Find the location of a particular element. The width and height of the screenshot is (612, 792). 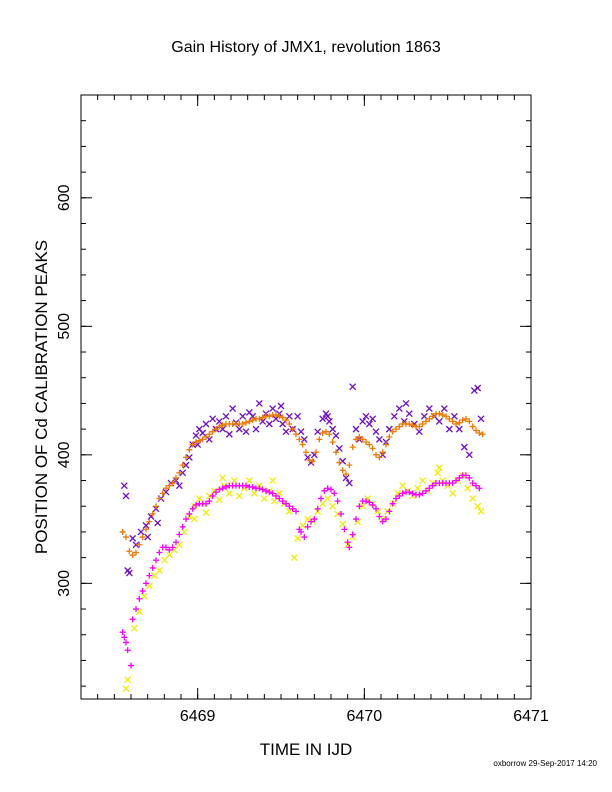

y-tick-label: 300 is located at coordinates (64, 583).